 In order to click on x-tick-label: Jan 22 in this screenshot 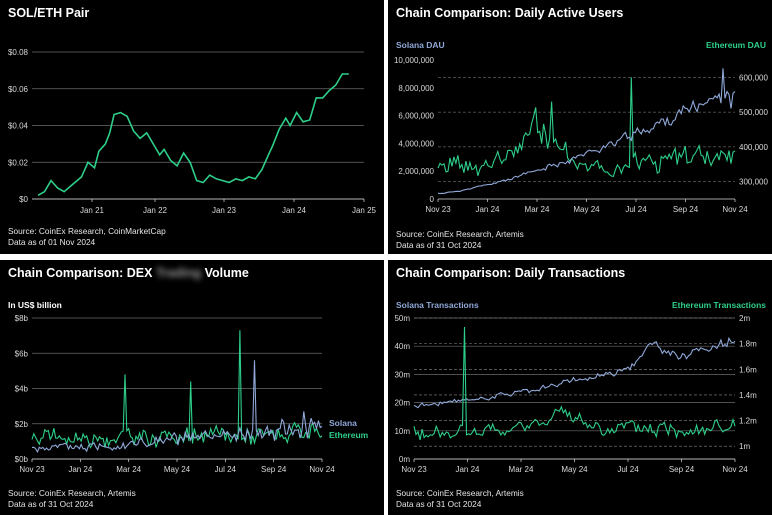, I will do `click(155, 210)`.